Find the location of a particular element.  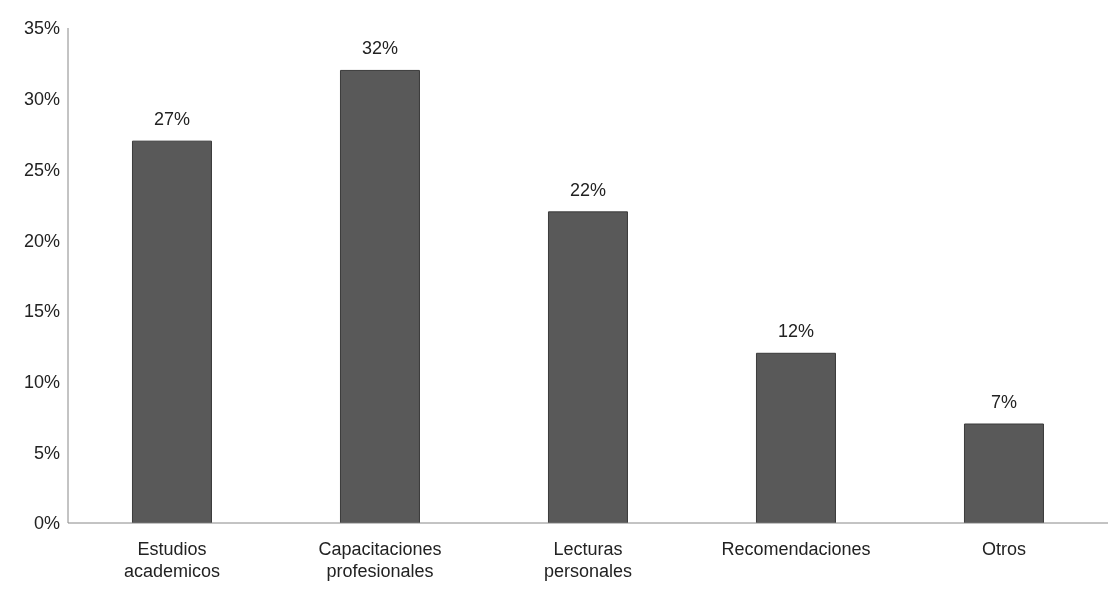

data-label: 7% is located at coordinates (1003, 402).